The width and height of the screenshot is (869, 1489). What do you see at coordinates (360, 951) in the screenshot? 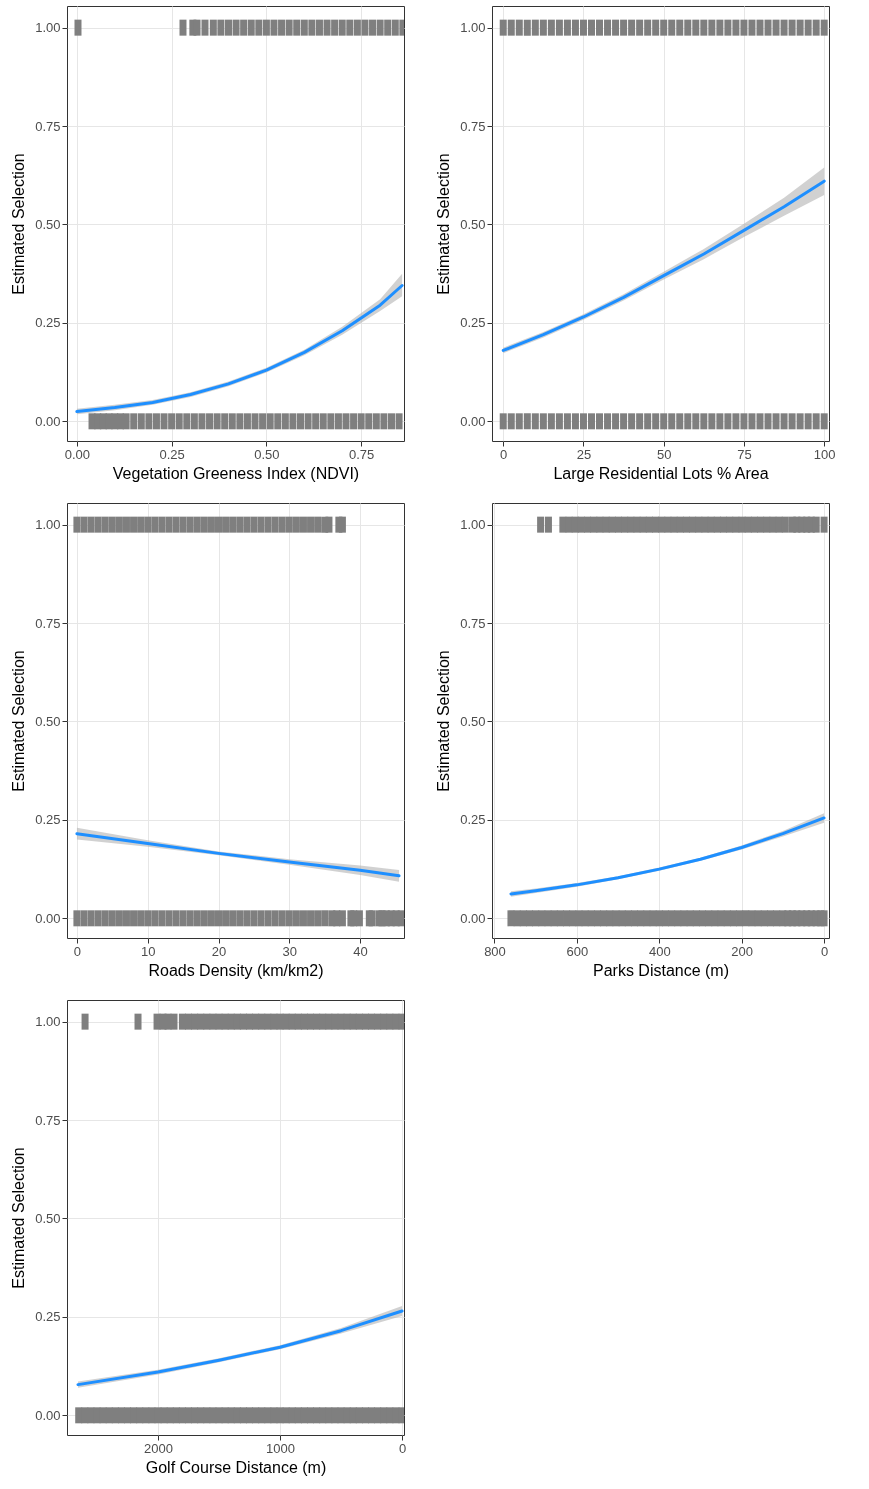
I see `x-tick-label: 40` at bounding box center [360, 951].